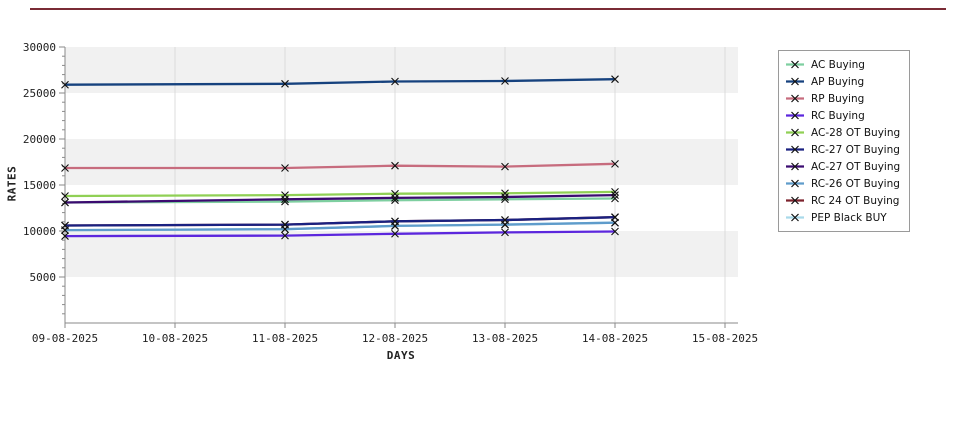  I want to click on legend-item-ac-buying: AC Buying, so click(842, 64).